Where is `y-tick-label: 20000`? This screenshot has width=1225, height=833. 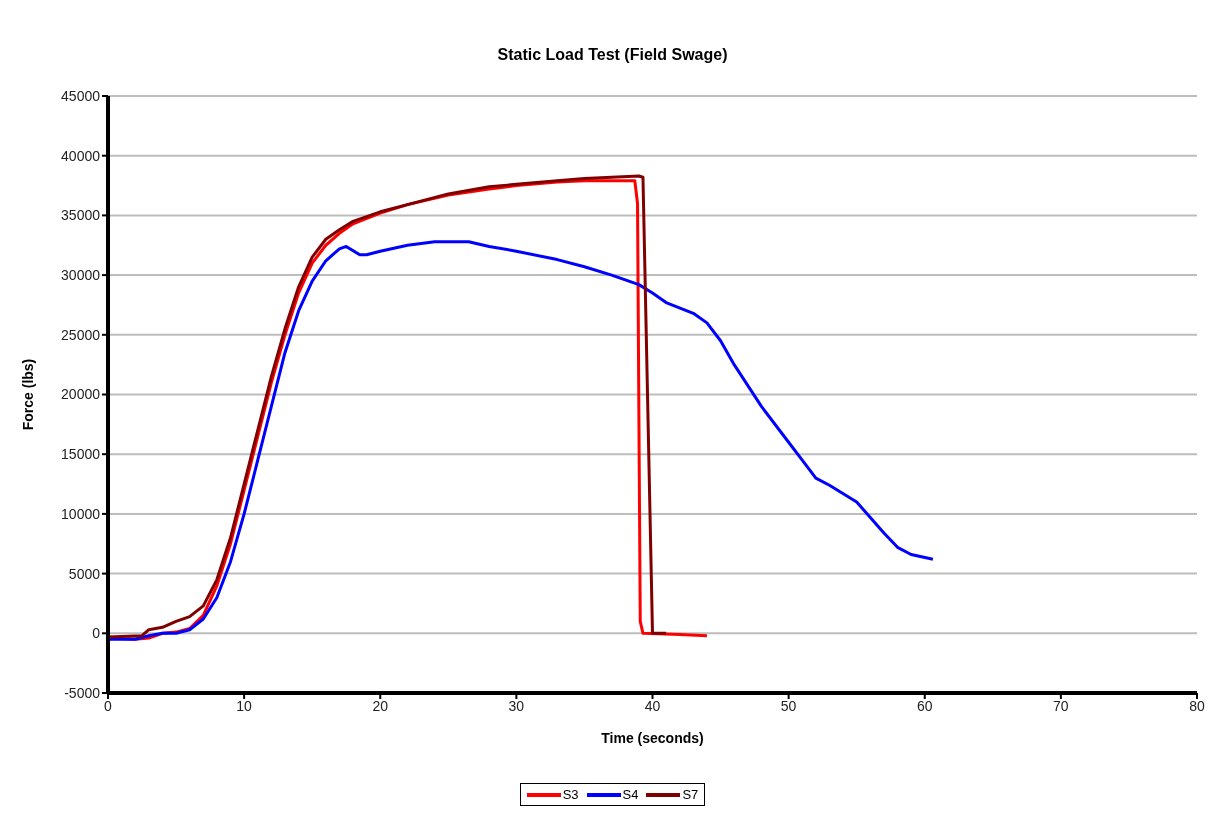
y-tick-label: 20000 is located at coordinates (81, 394).